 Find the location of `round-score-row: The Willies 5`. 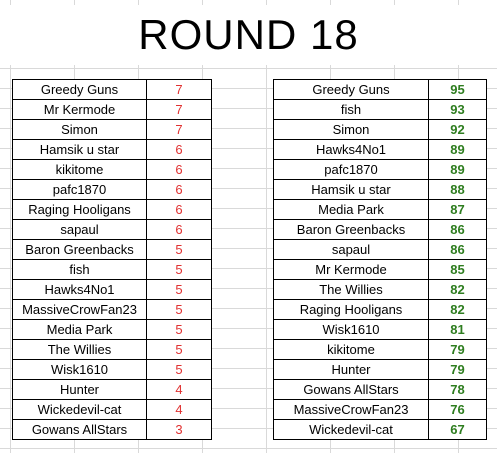

round-score-row: The Willies 5 is located at coordinates (112, 349).